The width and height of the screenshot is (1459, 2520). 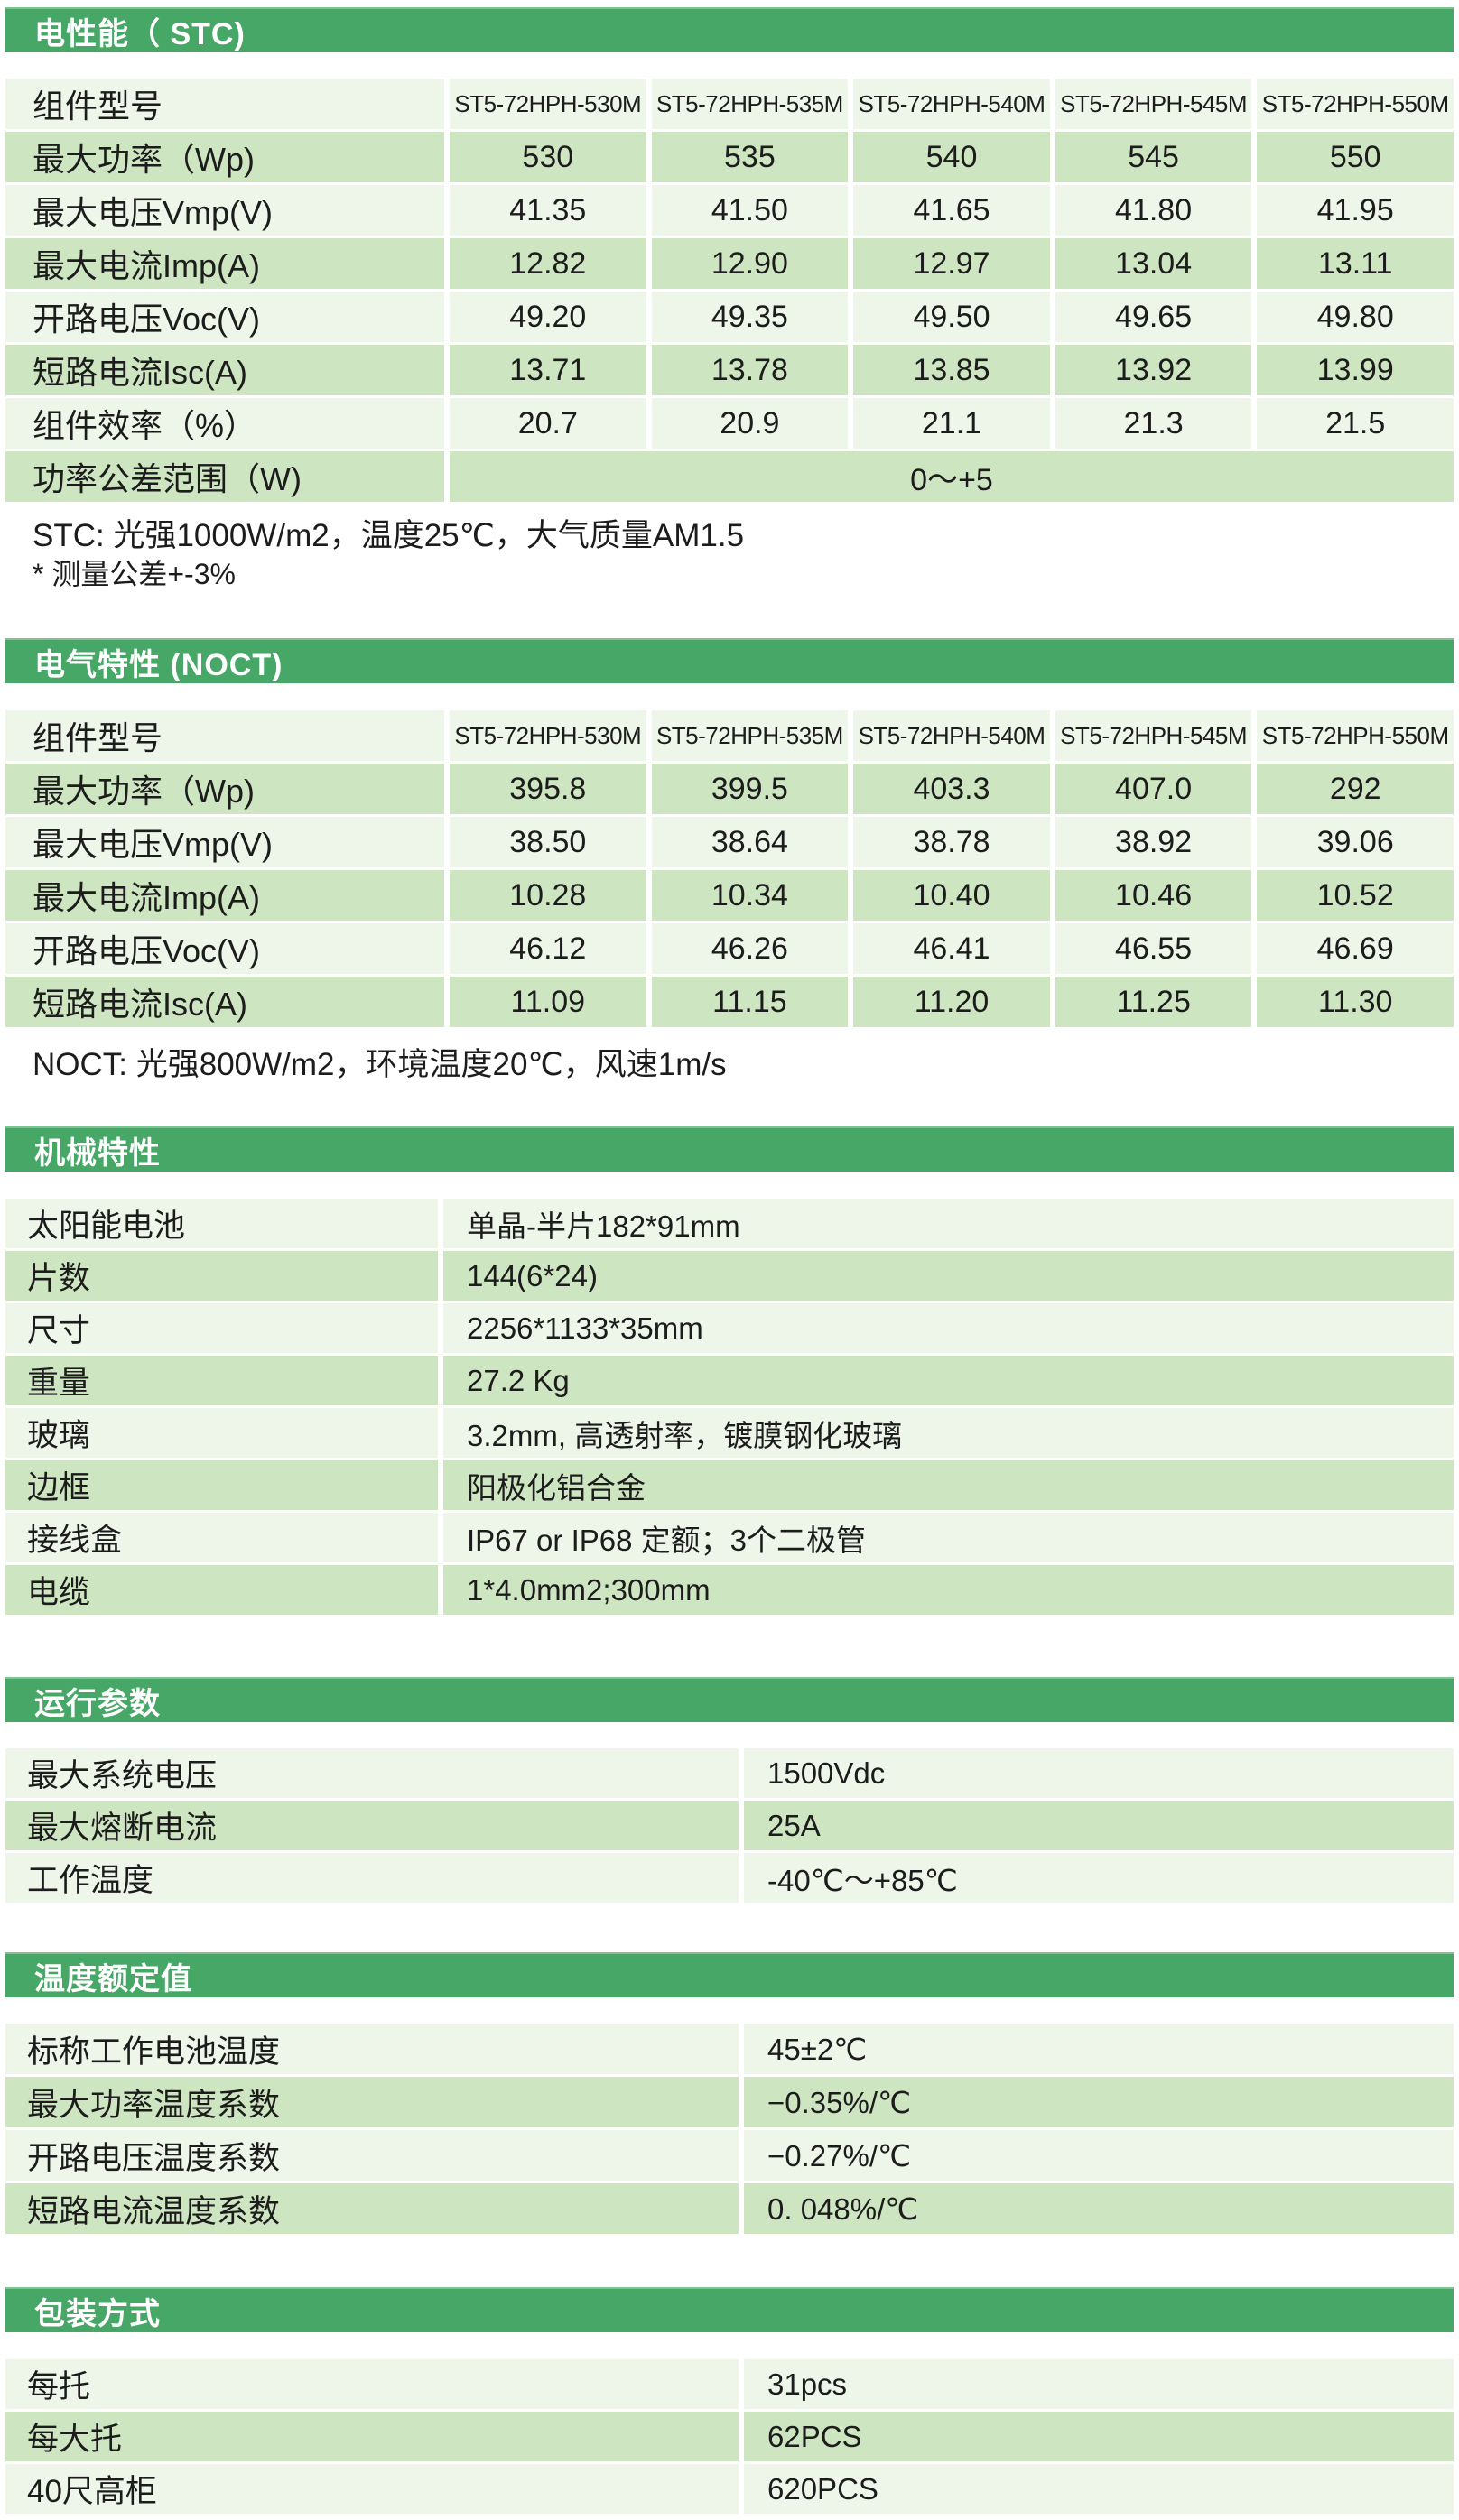 What do you see at coordinates (224, 423) in the screenshot?
I see `stc-row-label: 组件效率（%）` at bounding box center [224, 423].